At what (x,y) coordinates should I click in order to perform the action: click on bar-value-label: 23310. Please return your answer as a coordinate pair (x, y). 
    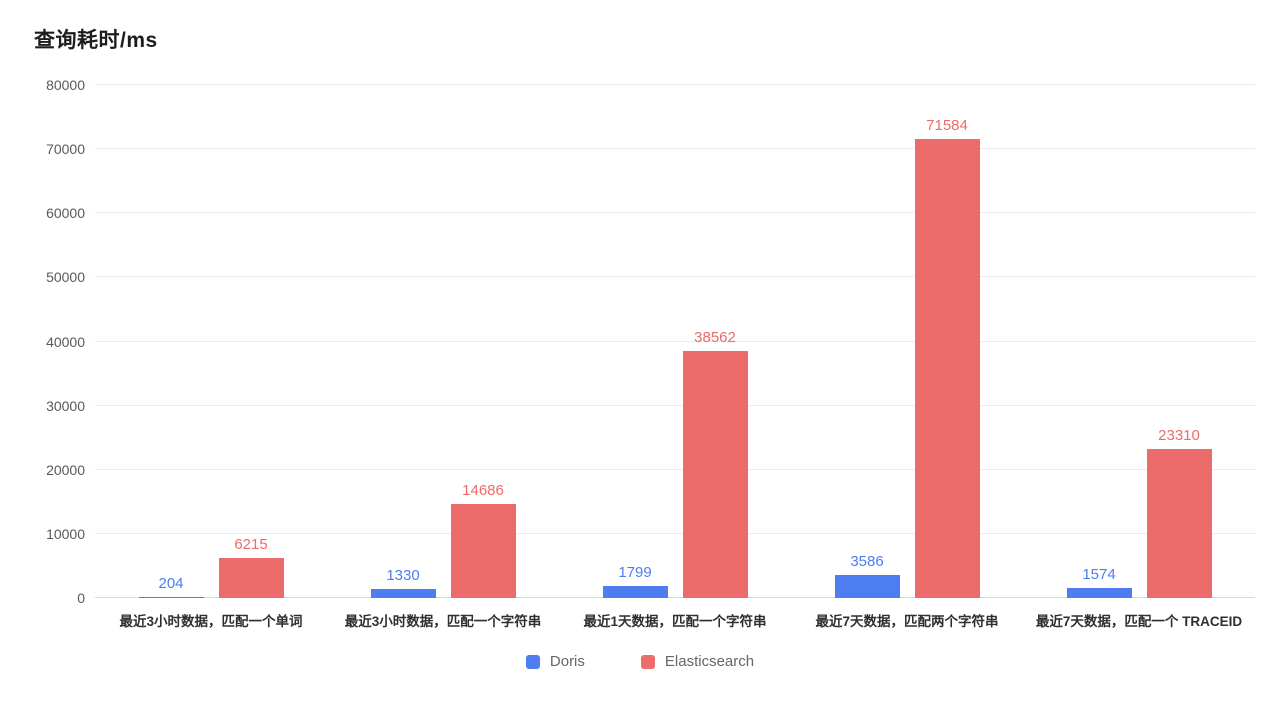
    Looking at the image, I should click on (1179, 435).